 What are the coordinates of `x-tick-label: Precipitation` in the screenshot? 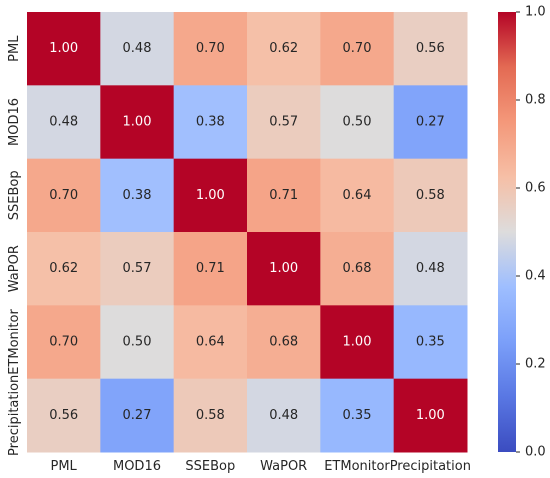 It's located at (430, 466).